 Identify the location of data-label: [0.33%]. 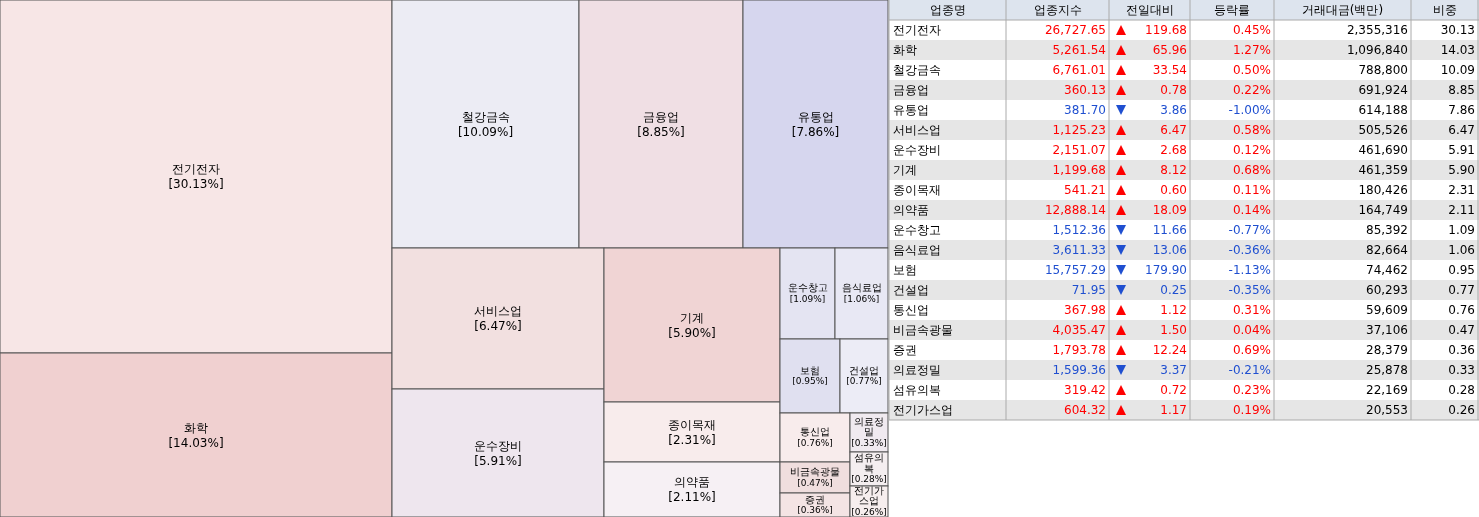
(869, 442).